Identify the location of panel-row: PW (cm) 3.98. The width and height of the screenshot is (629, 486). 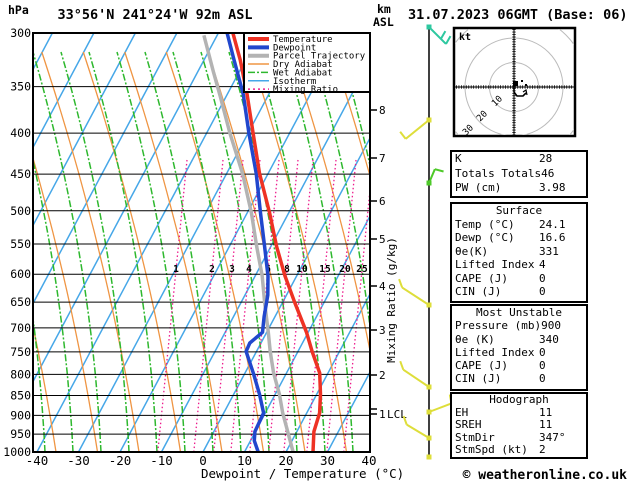
(519, 188).